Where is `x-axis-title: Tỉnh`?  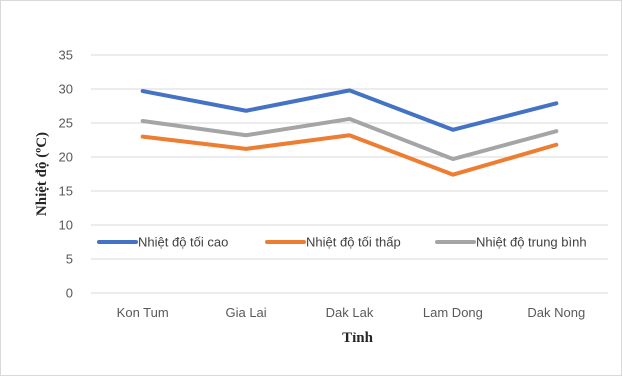 x-axis-title: Tỉnh is located at coordinates (358, 338).